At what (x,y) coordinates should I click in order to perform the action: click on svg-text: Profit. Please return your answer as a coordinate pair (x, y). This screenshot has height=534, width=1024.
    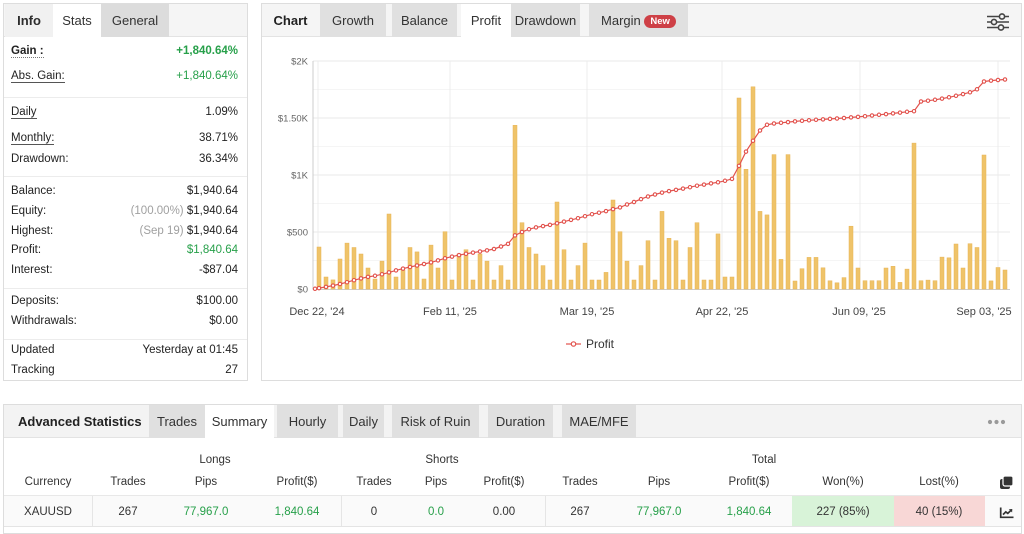
    Looking at the image, I should click on (600, 344).